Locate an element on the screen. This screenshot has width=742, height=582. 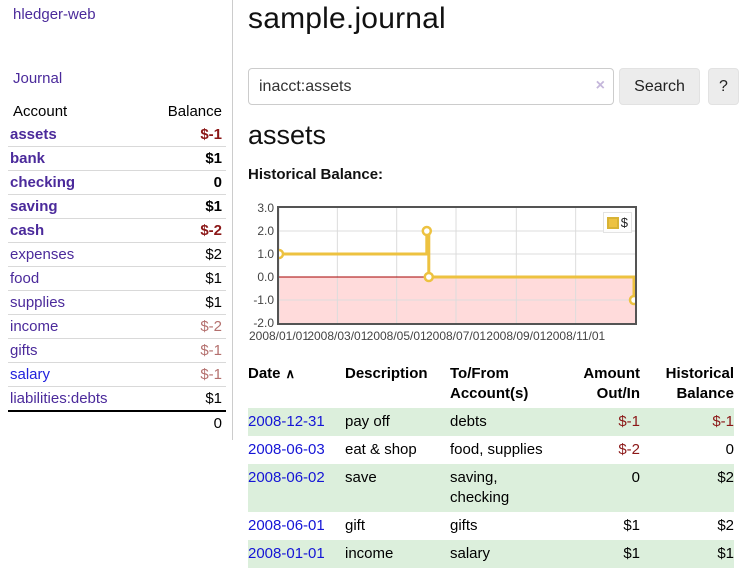
sidebar-item-journal: Journal is located at coordinates (38, 78).